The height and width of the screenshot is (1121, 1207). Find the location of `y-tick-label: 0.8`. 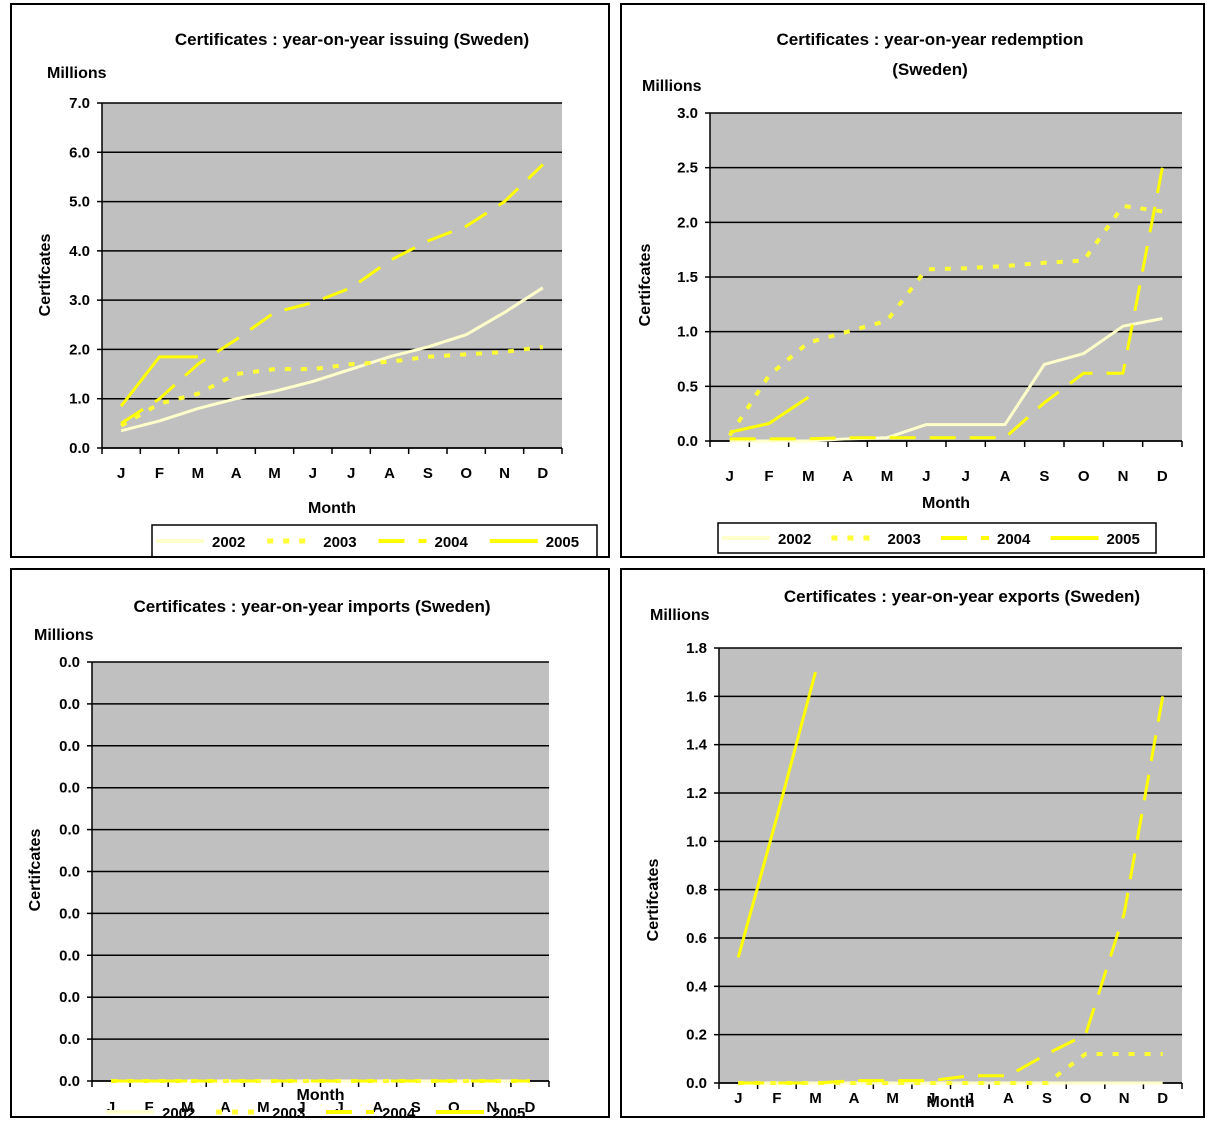

y-tick-label: 0.8 is located at coordinates (696, 890).